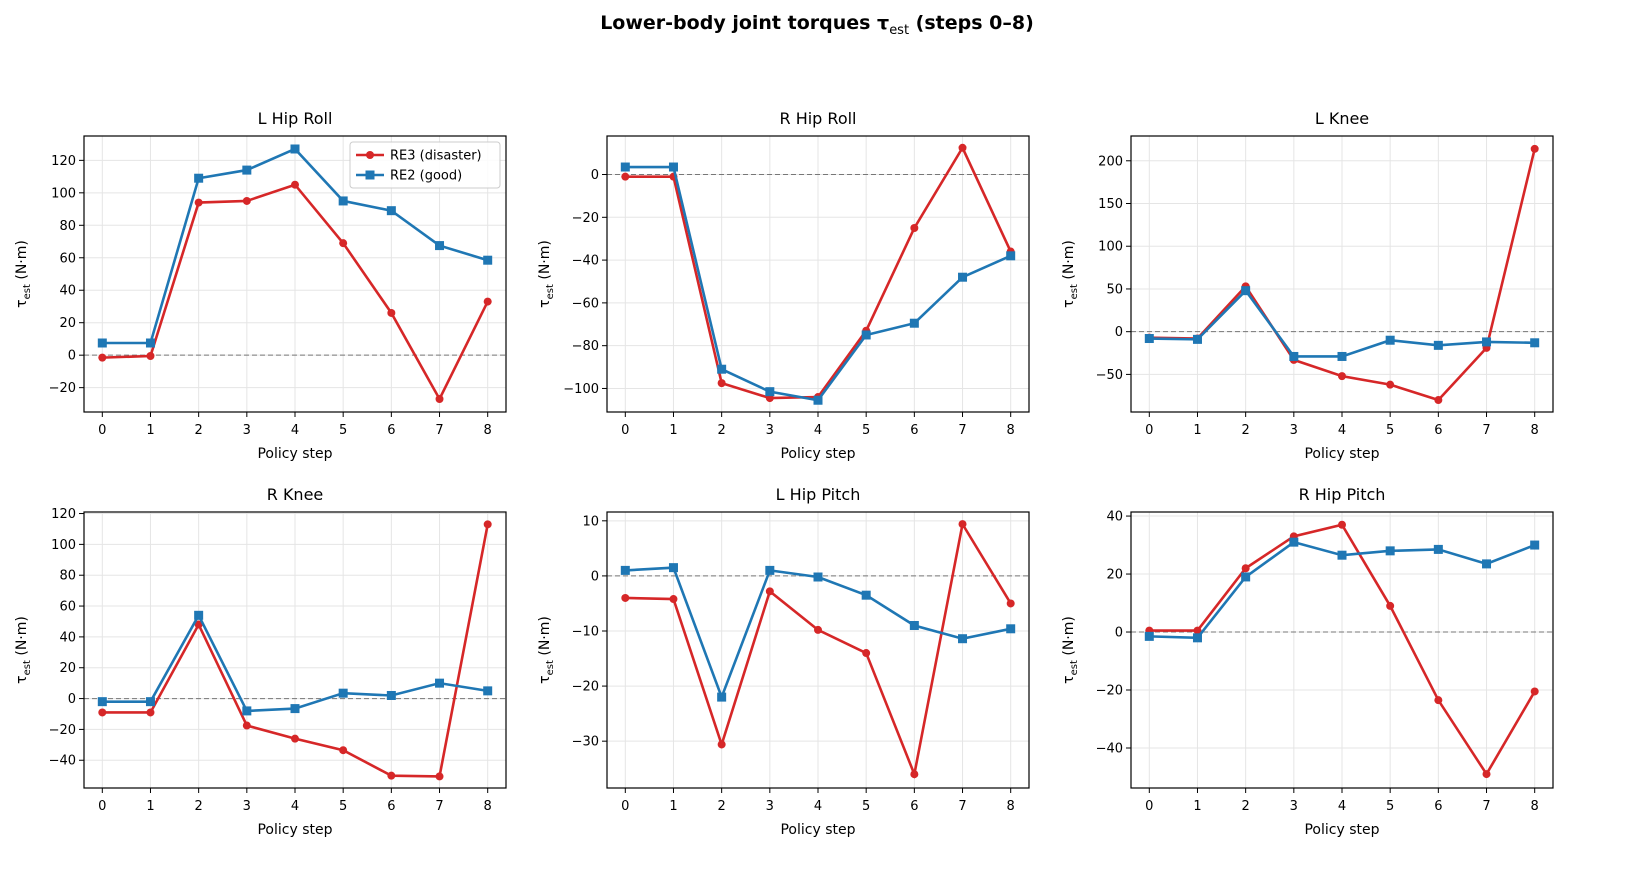  Describe the element at coordinates (1342, 494) in the screenshot. I see `panel-title: R Hip Pitch` at that location.